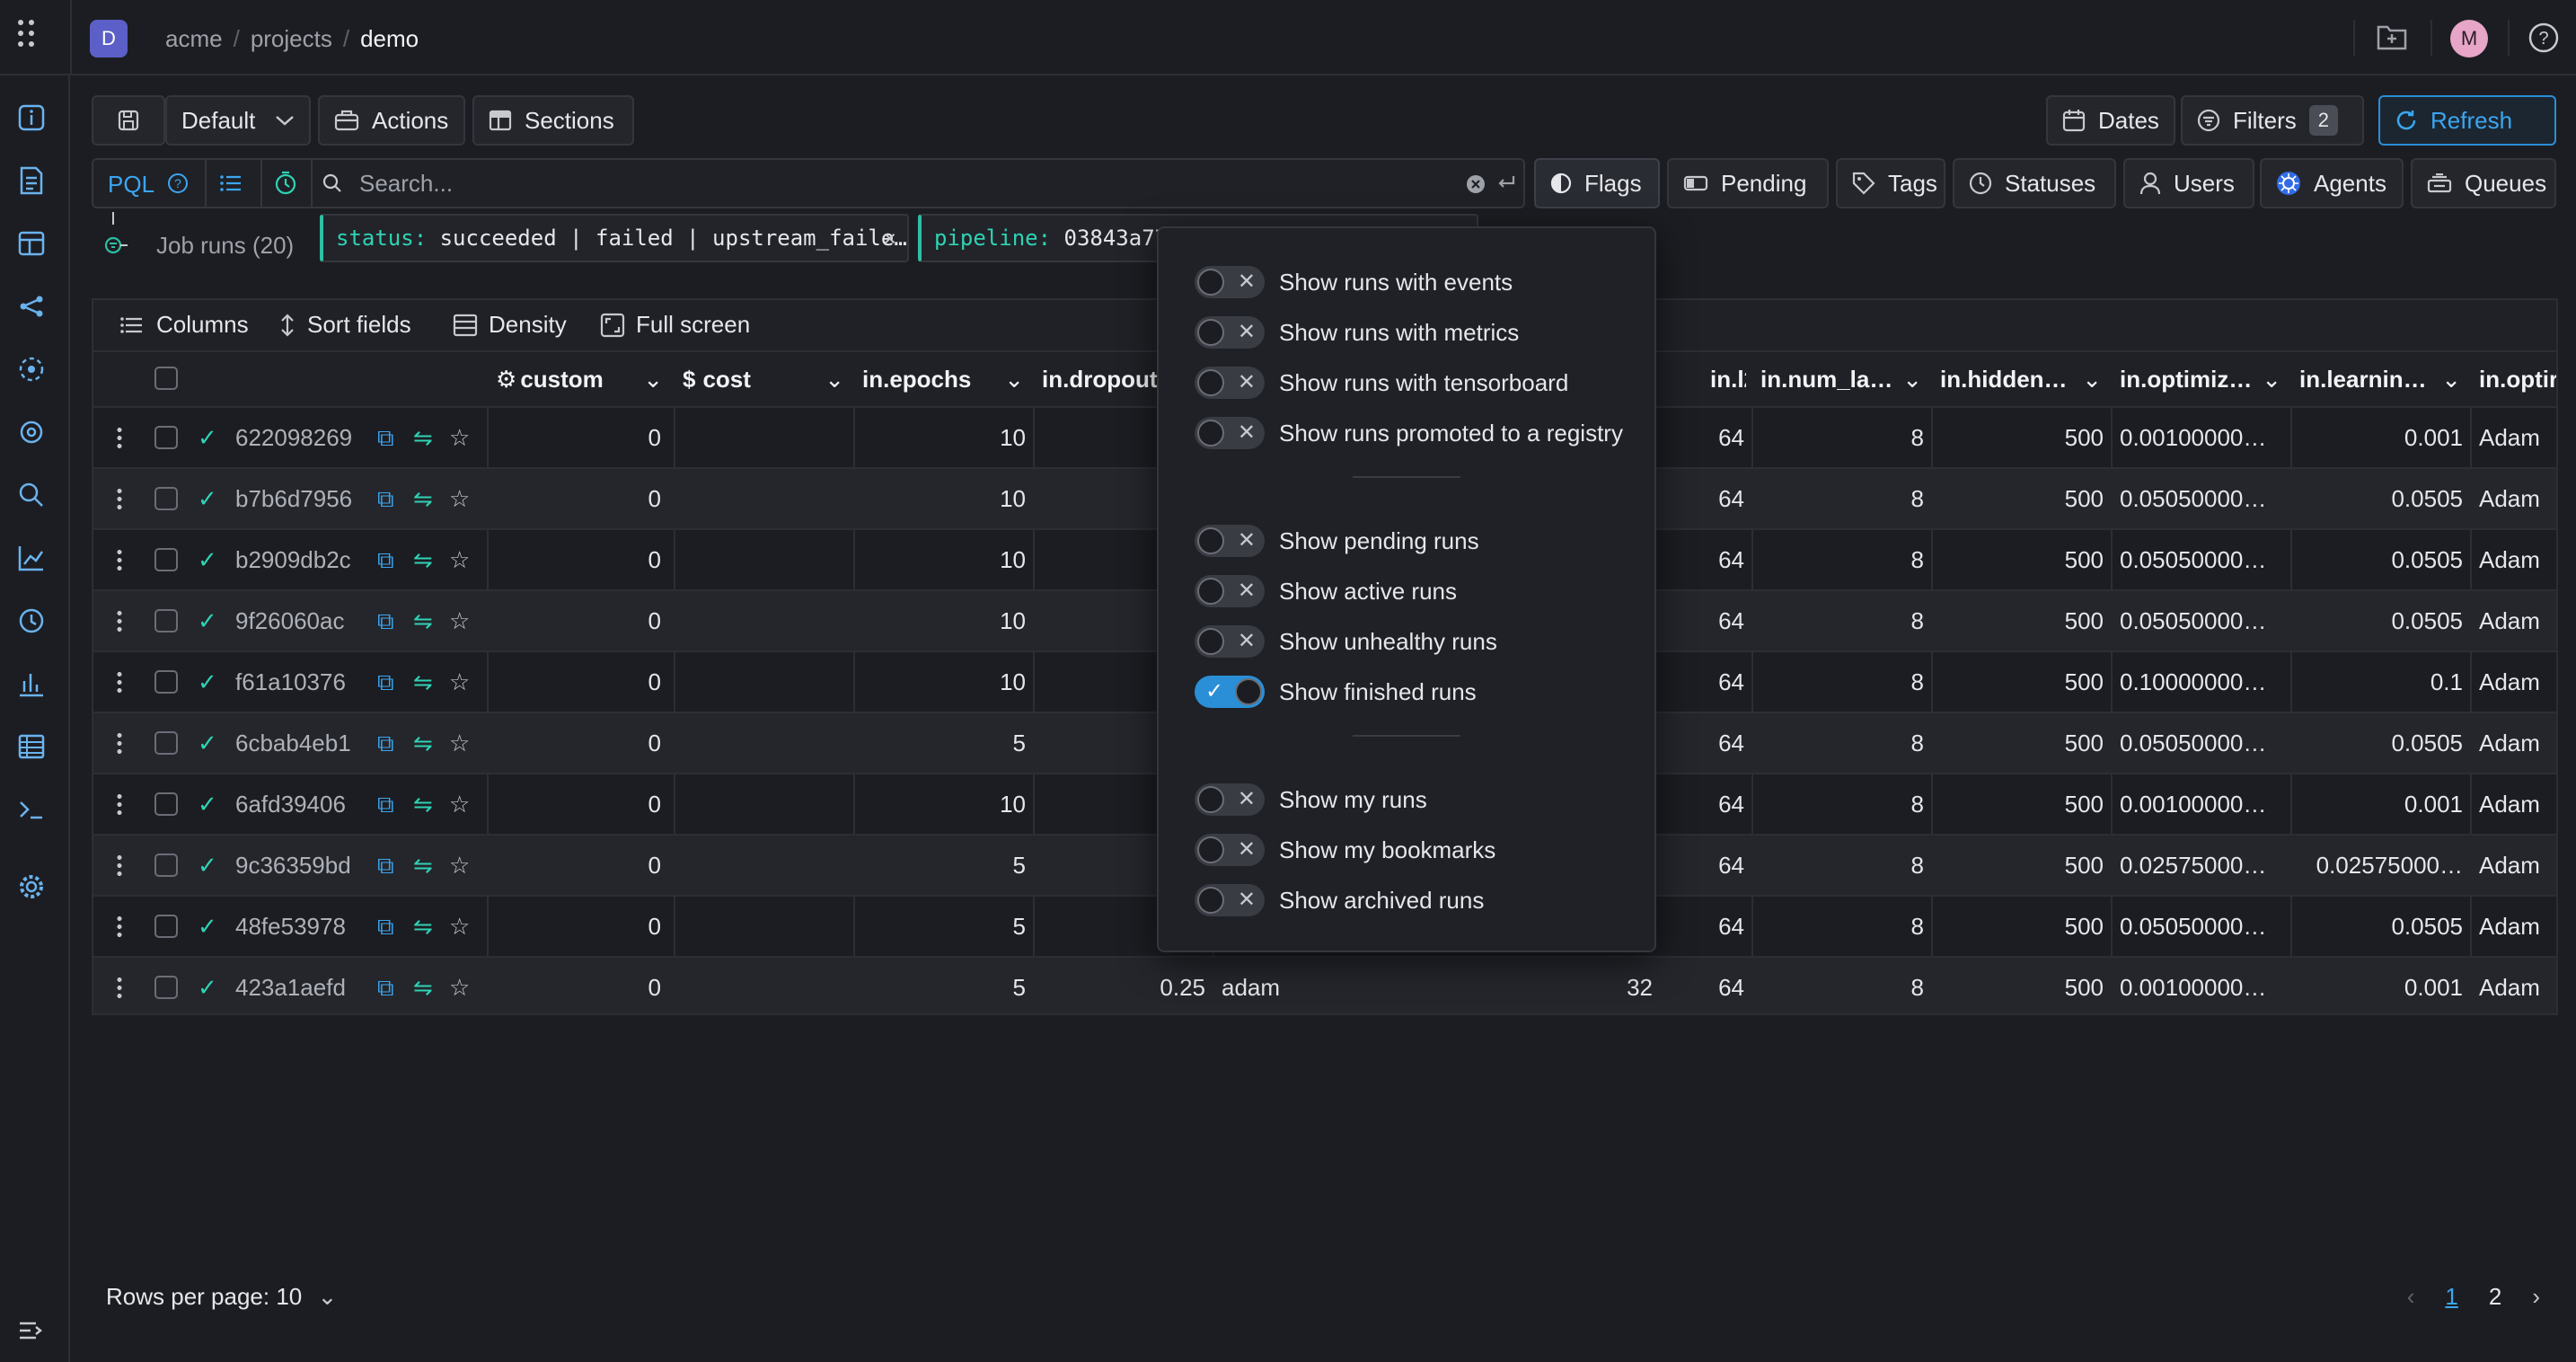 This screenshot has height=1362, width=2576. I want to click on question-circle-icon: ?, so click(178, 183).